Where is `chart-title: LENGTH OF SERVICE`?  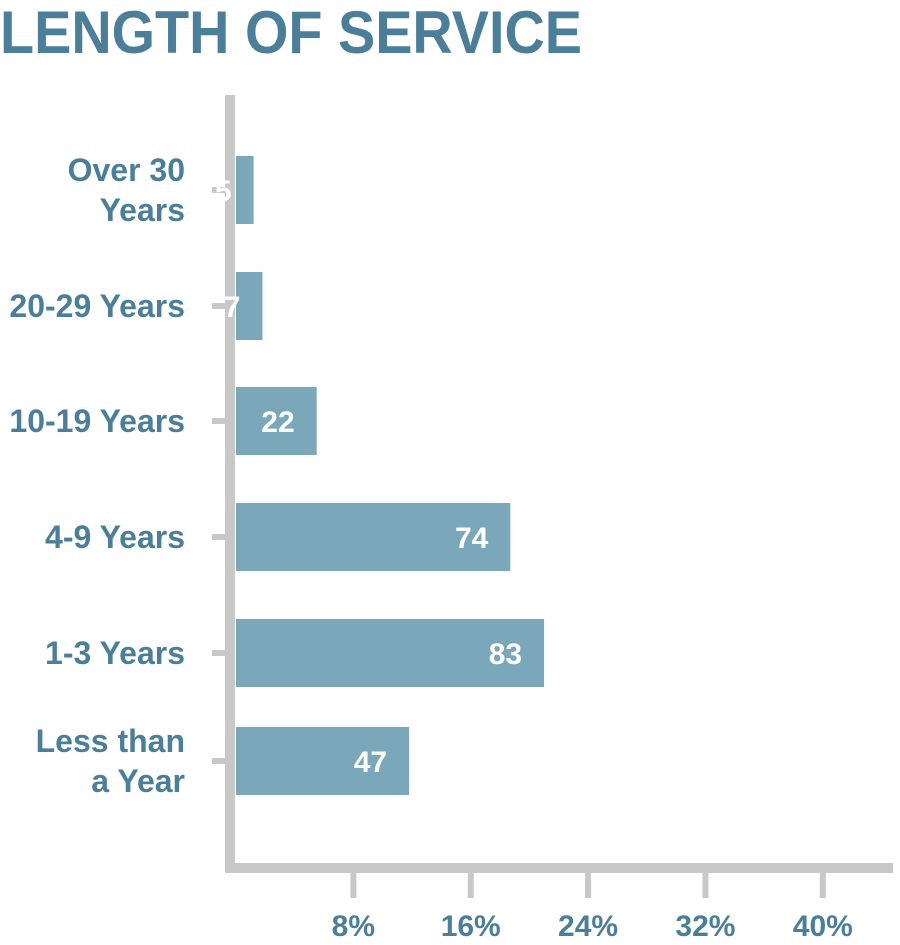
chart-title: LENGTH OF SERVICE is located at coordinates (291, 33).